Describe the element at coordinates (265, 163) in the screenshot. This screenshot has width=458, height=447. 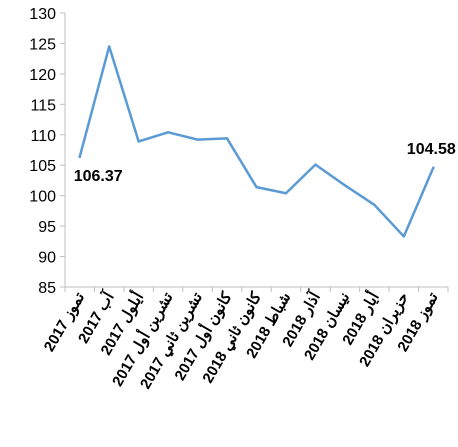
I see `data-labels: 106.37 104.58` at that location.